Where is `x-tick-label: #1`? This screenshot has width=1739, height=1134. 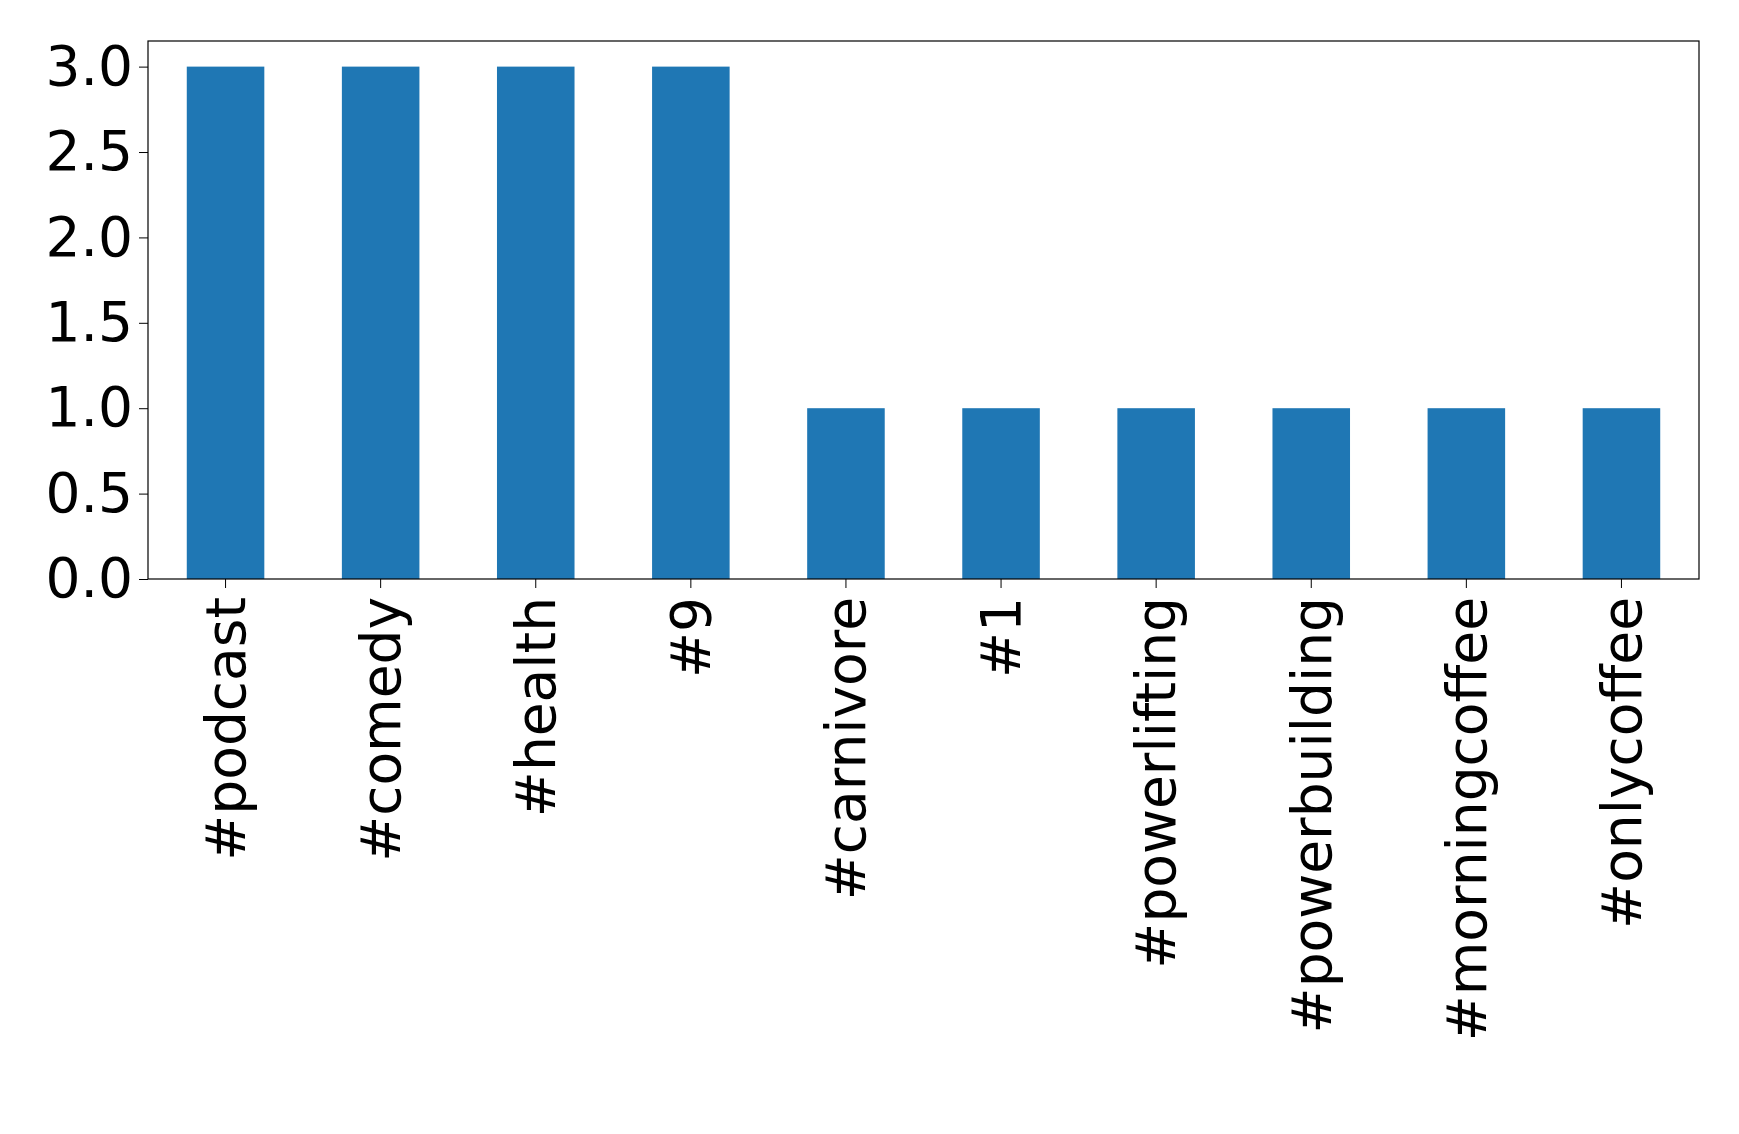
x-tick-label: #1 is located at coordinates (1001, 638).